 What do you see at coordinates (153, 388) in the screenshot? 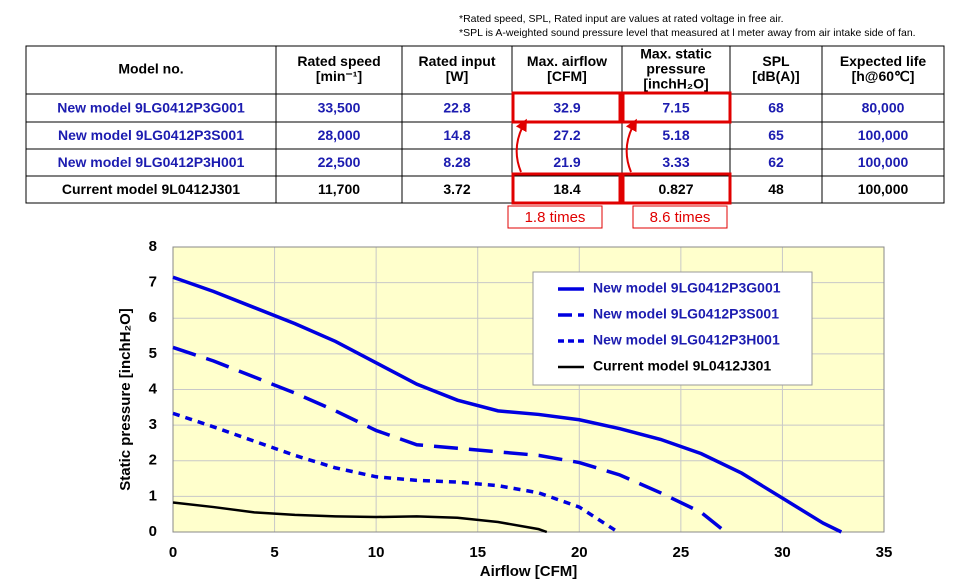
I see `y-tick-label: 4` at bounding box center [153, 388].